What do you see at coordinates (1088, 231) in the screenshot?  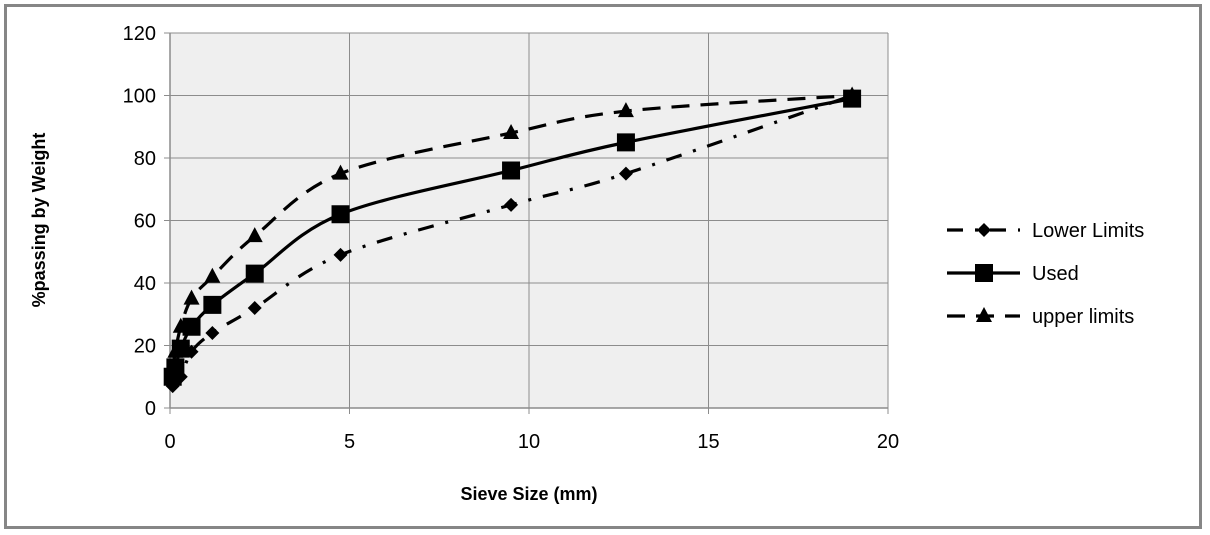 I see `legend-label-lower-limits: Lower Limits` at bounding box center [1088, 231].